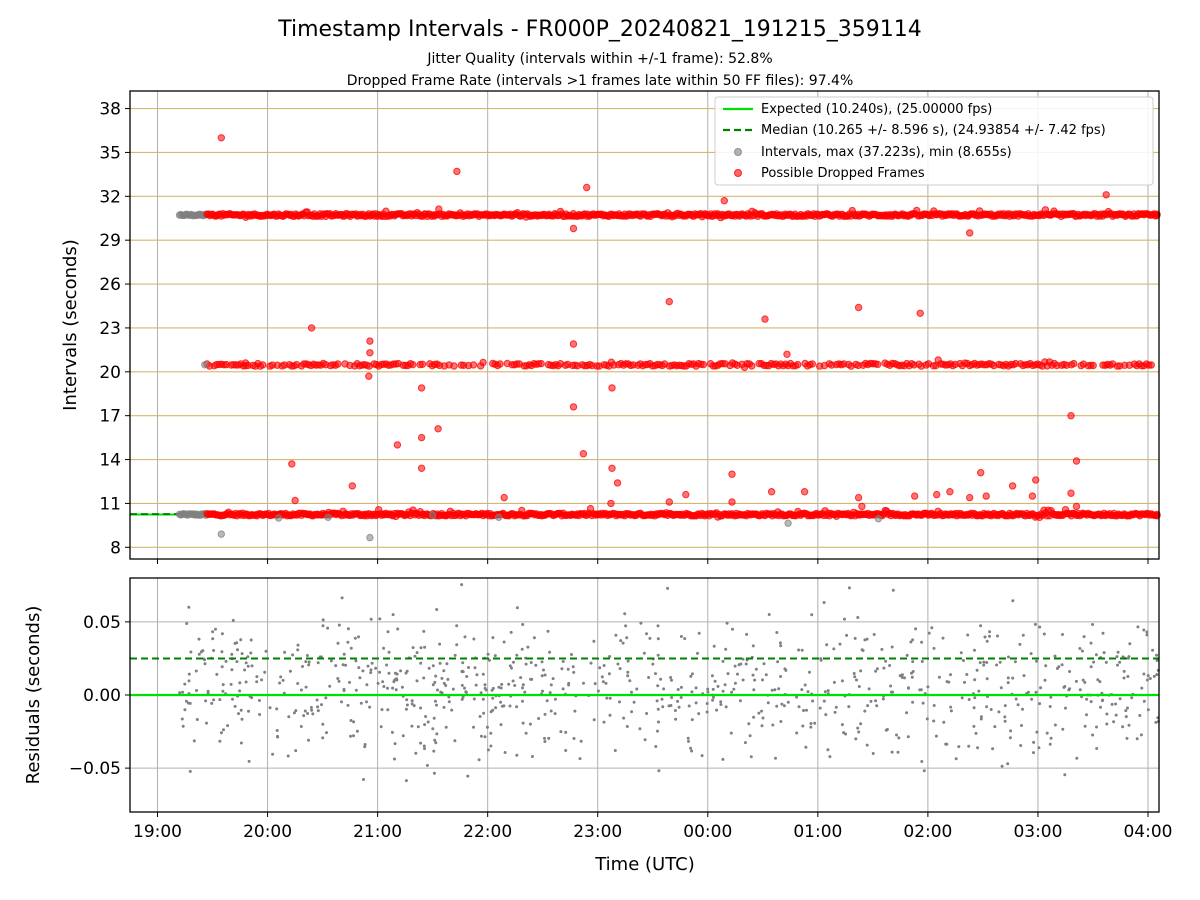  I want to click on bottom-y-axis-label: Residuals (seconds), so click(33, 695).